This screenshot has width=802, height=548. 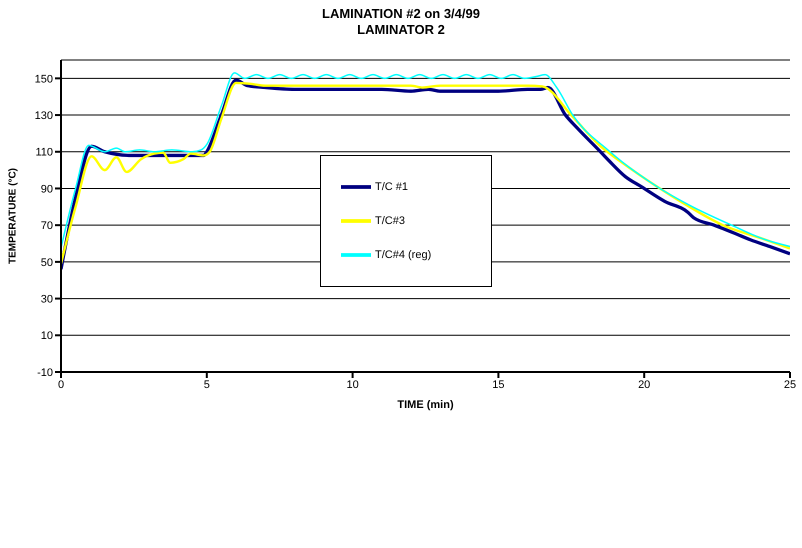 I want to click on y-tick-label: 130, so click(x=43, y=116).